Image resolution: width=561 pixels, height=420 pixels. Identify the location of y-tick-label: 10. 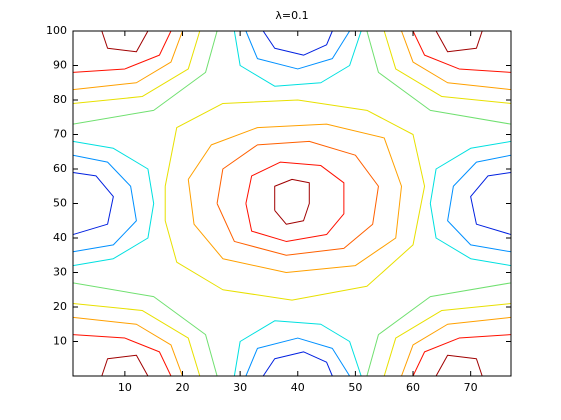
(60, 341).